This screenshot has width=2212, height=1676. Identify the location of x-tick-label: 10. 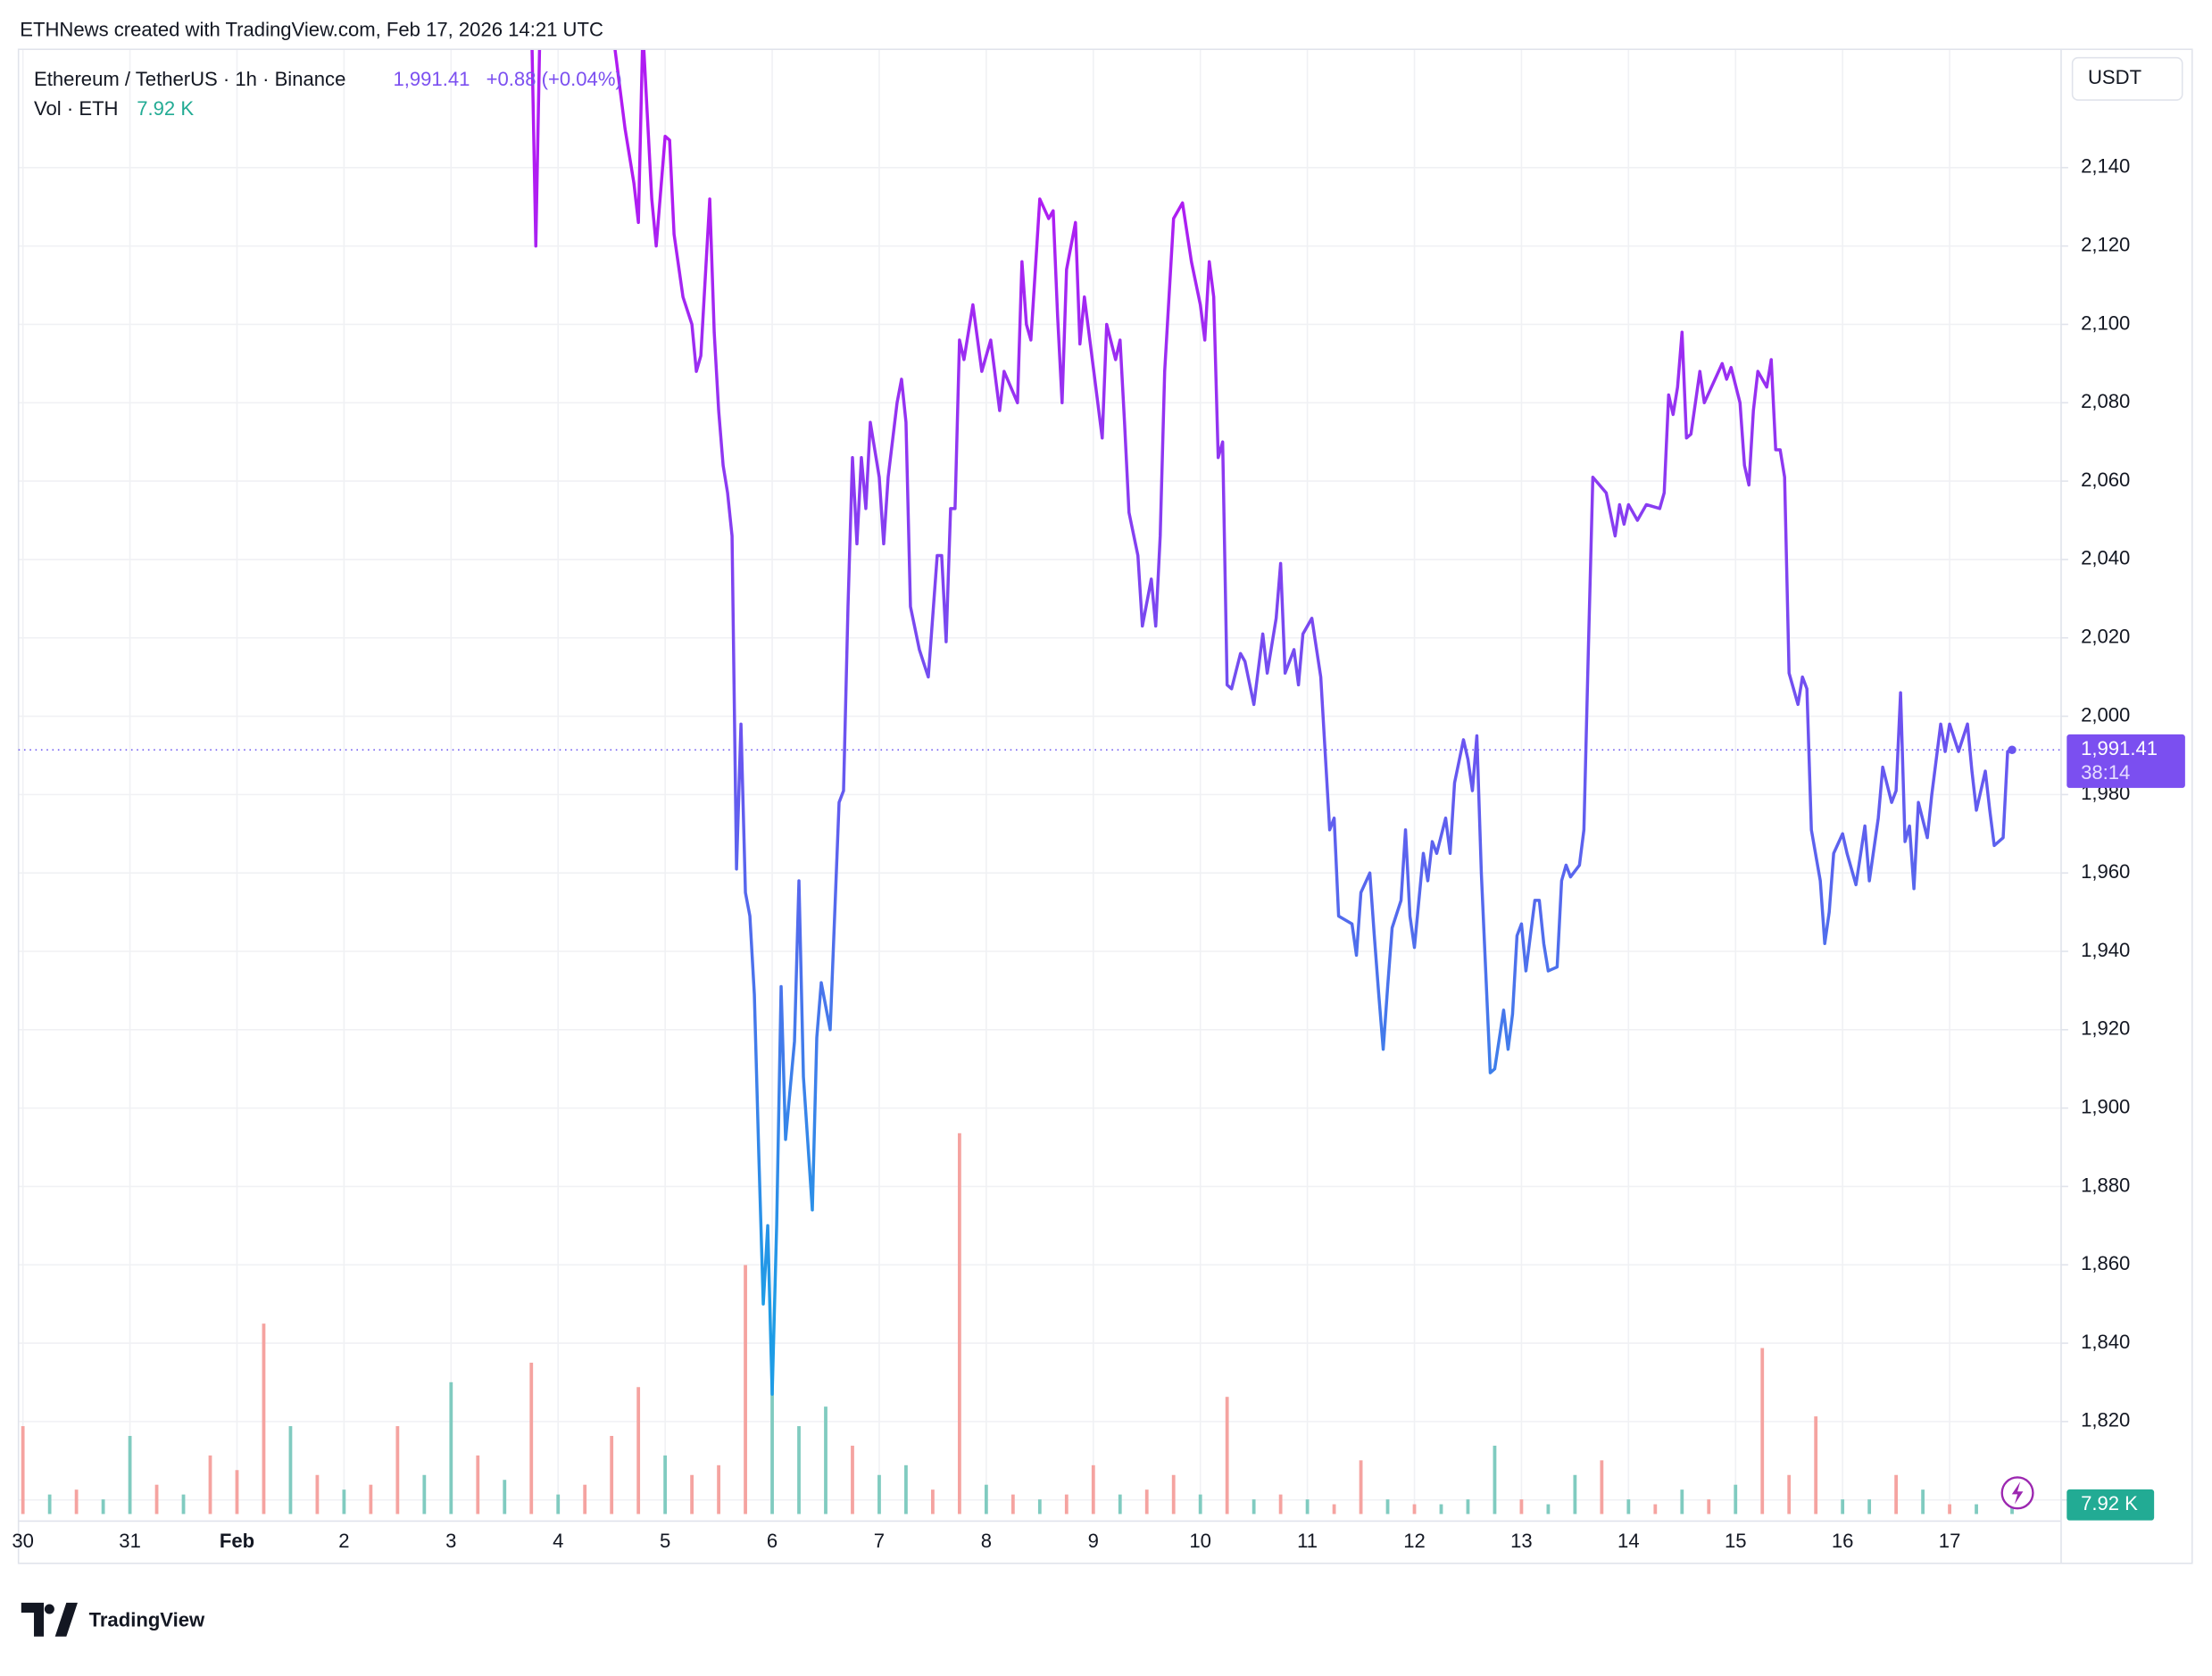
(1200, 1541).